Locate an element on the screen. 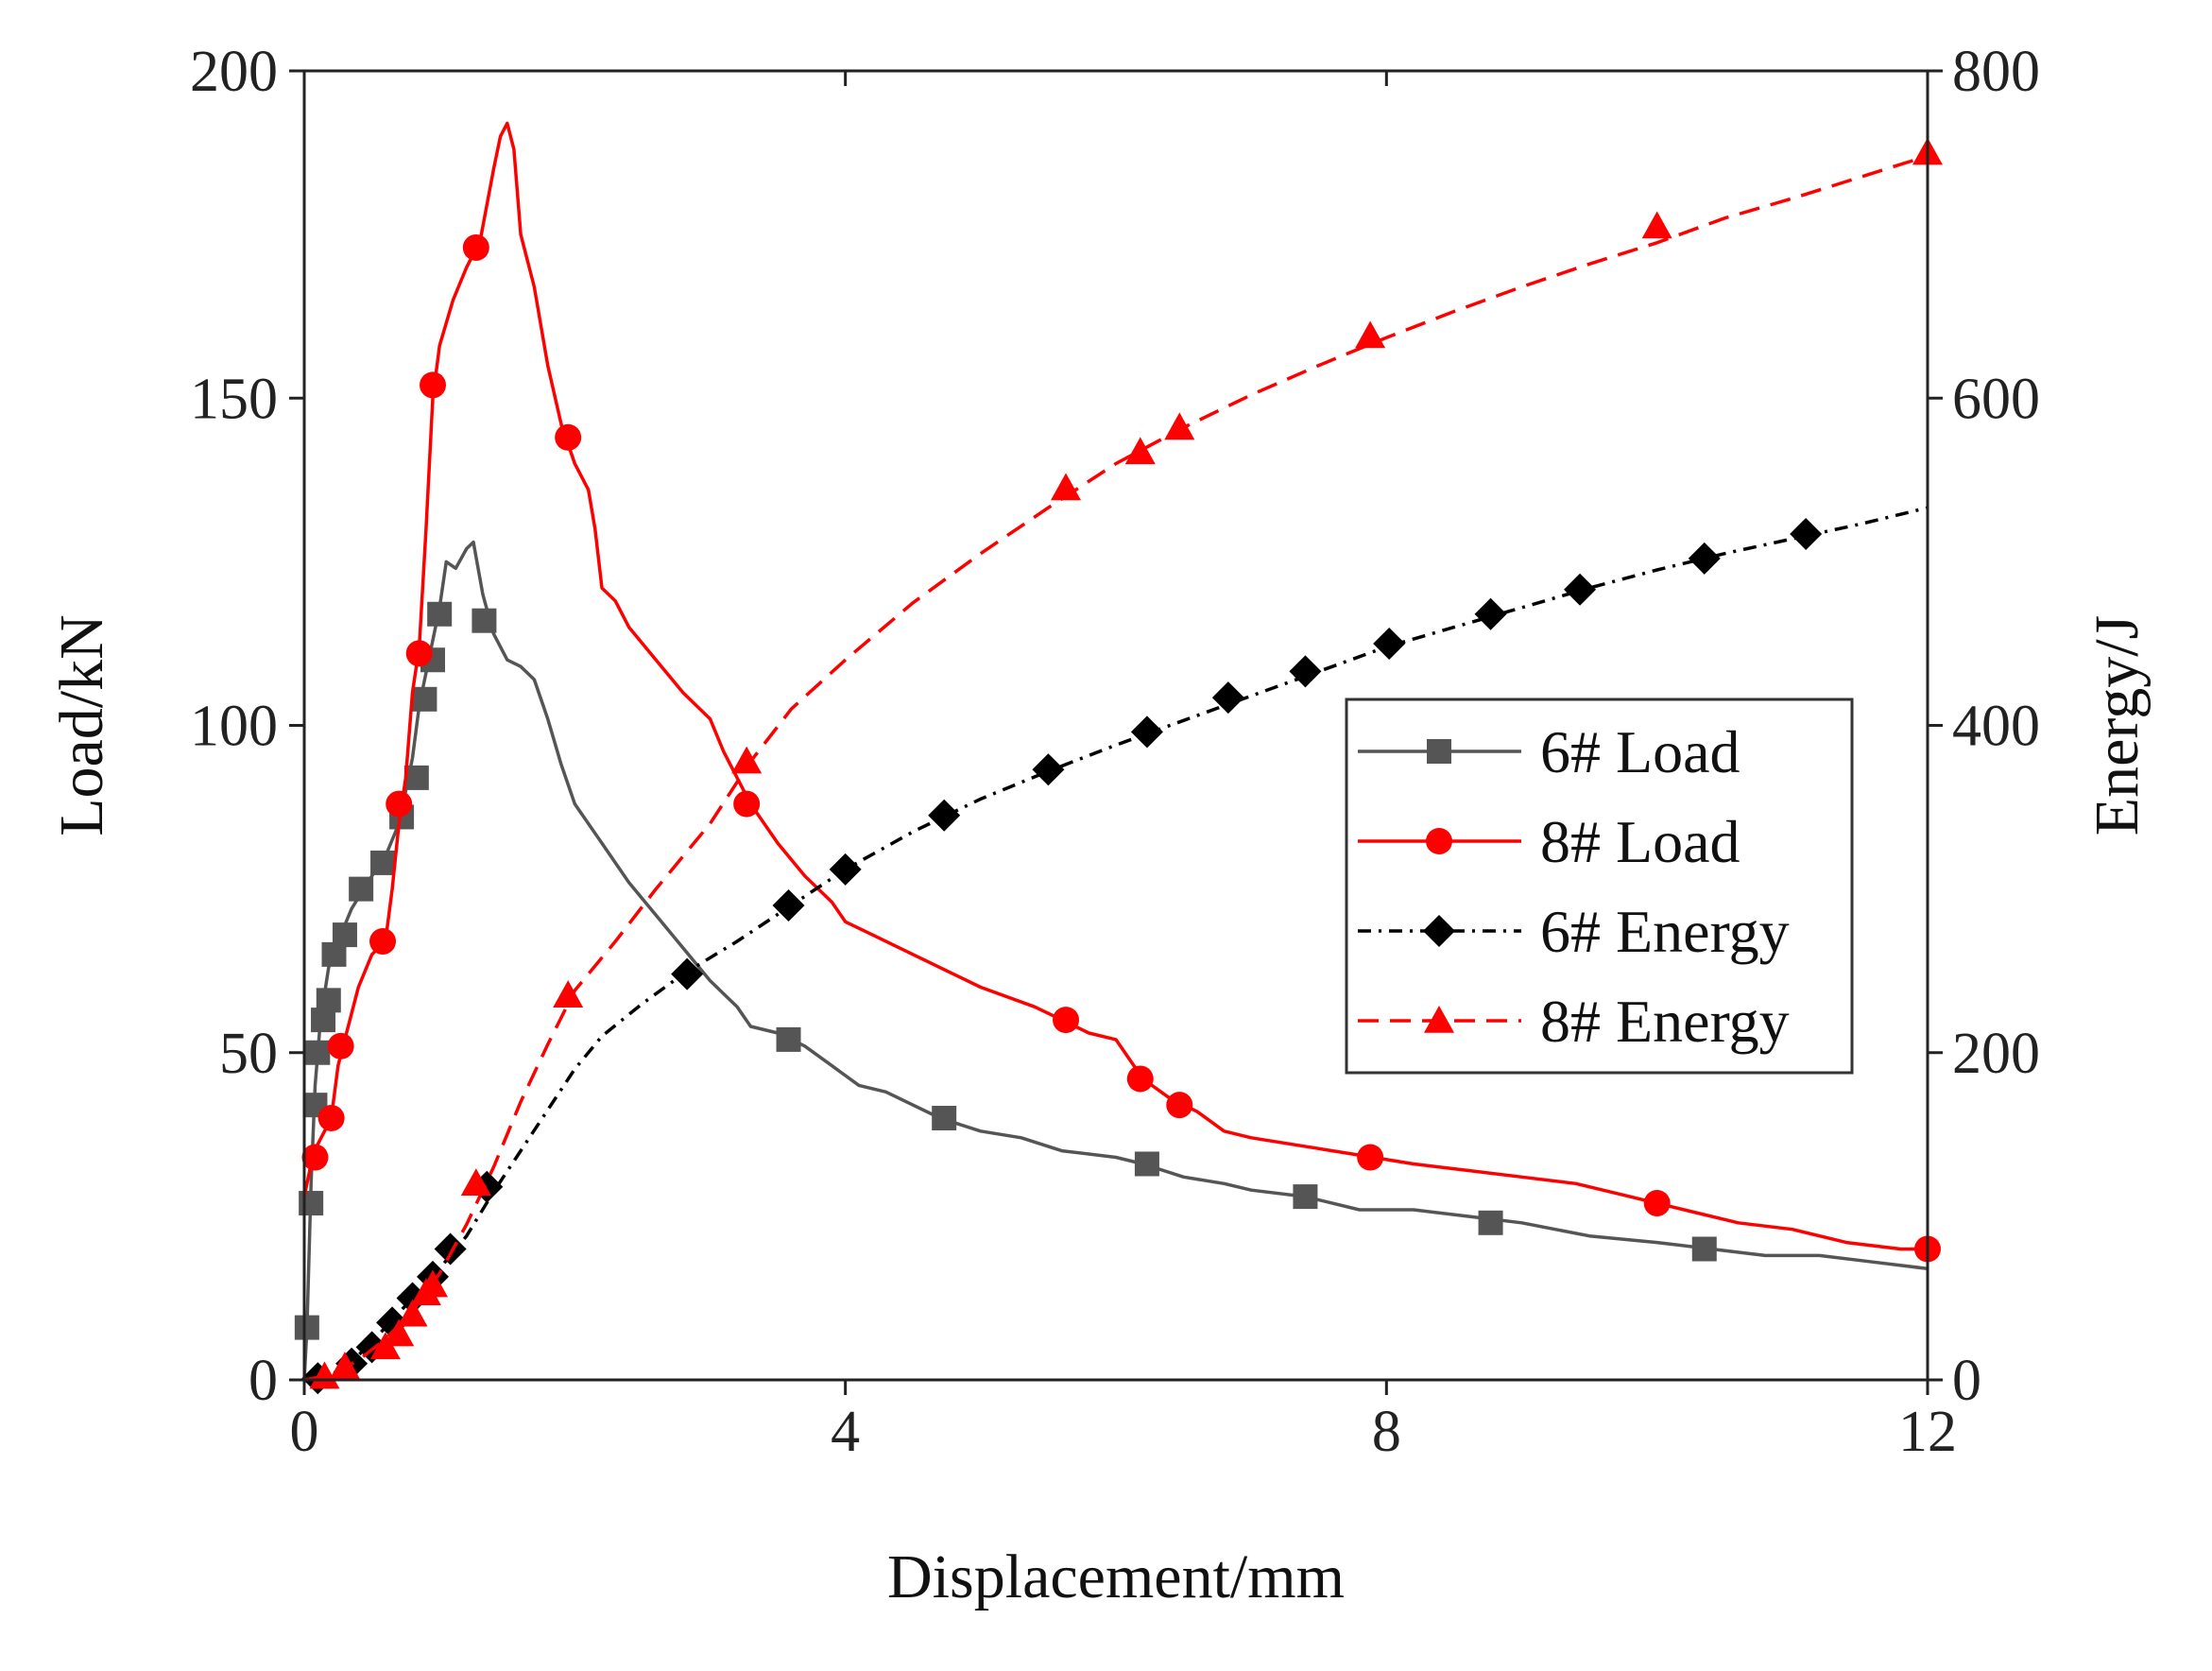 This screenshot has height=1671, width=2212. legend-label-0: 6# Load is located at coordinates (1640, 751).